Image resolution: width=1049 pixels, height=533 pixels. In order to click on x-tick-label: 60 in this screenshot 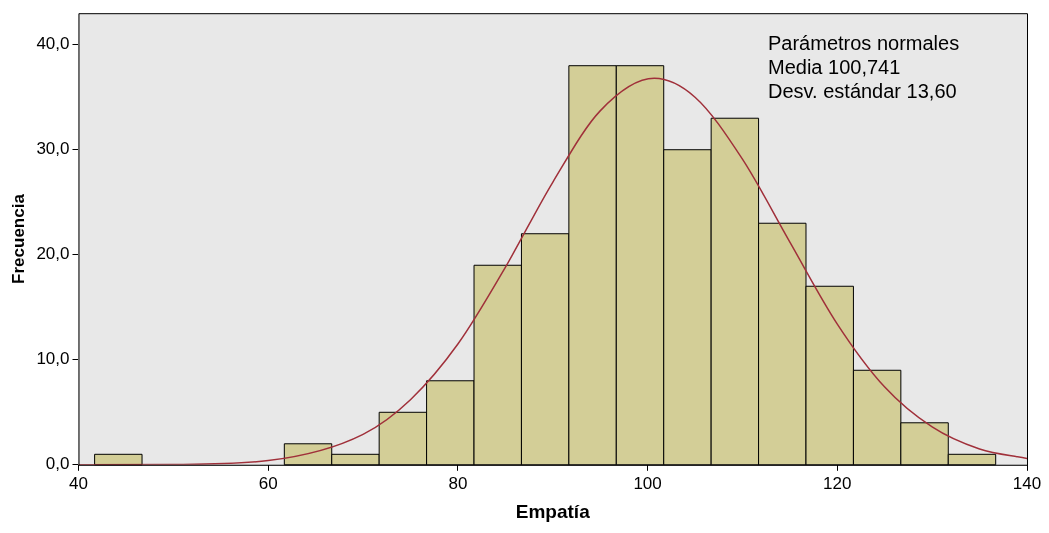, I will do `click(268, 483)`.